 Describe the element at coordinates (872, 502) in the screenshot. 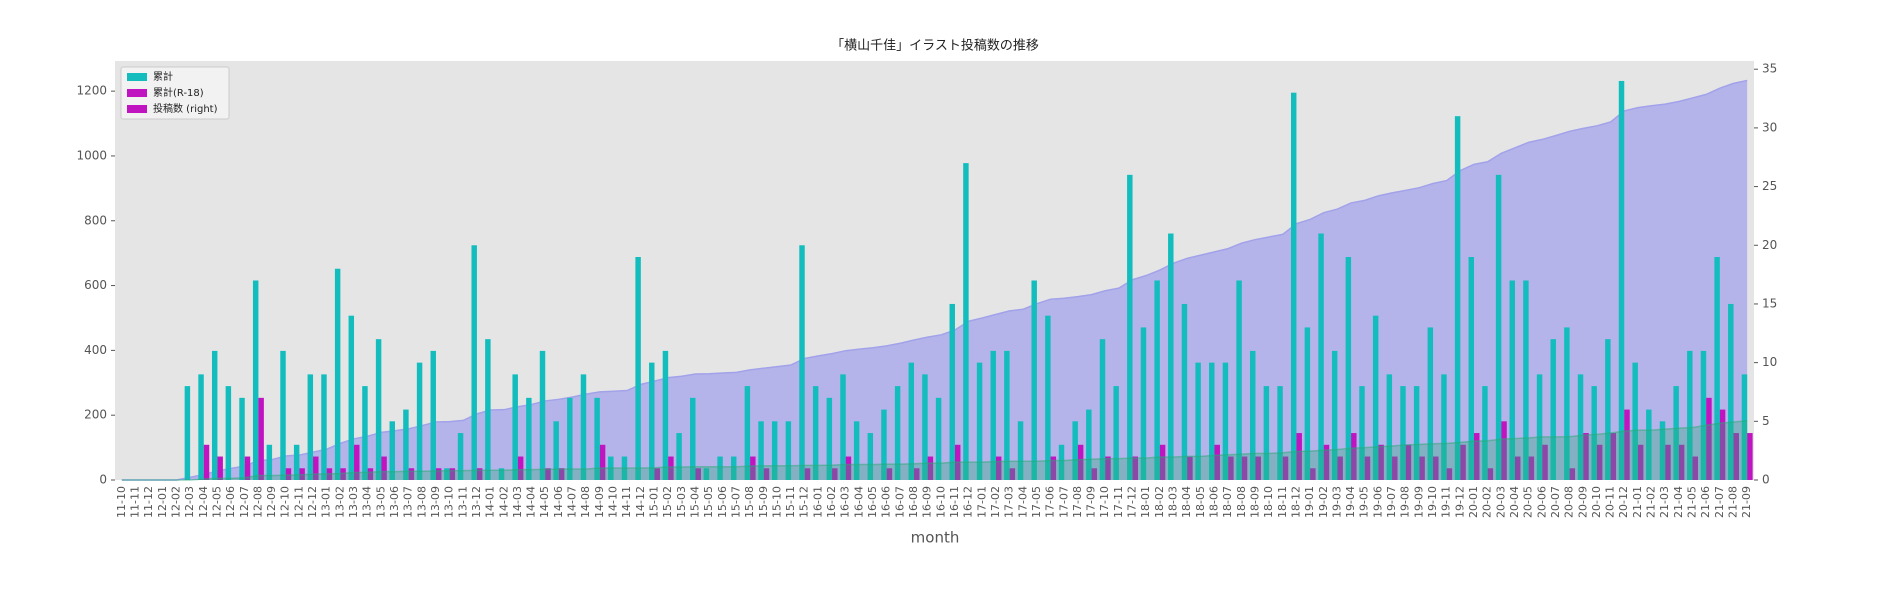

I see `x-tick-label: 16-05` at that location.